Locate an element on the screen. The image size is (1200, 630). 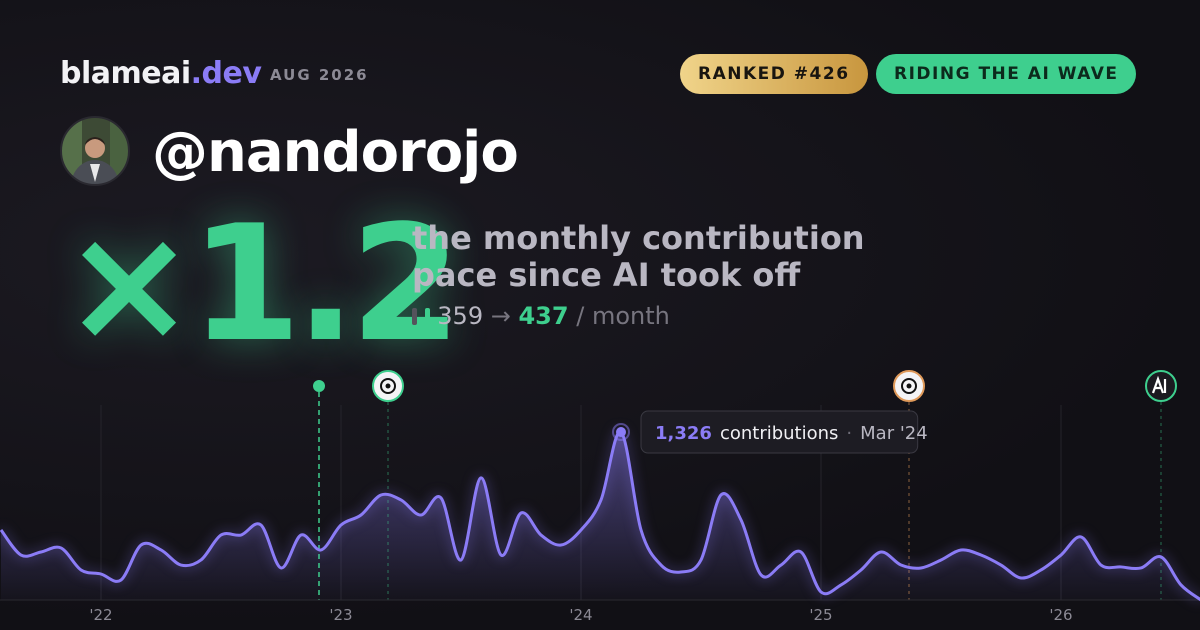
tooltip-sep: · is located at coordinates (849, 433).